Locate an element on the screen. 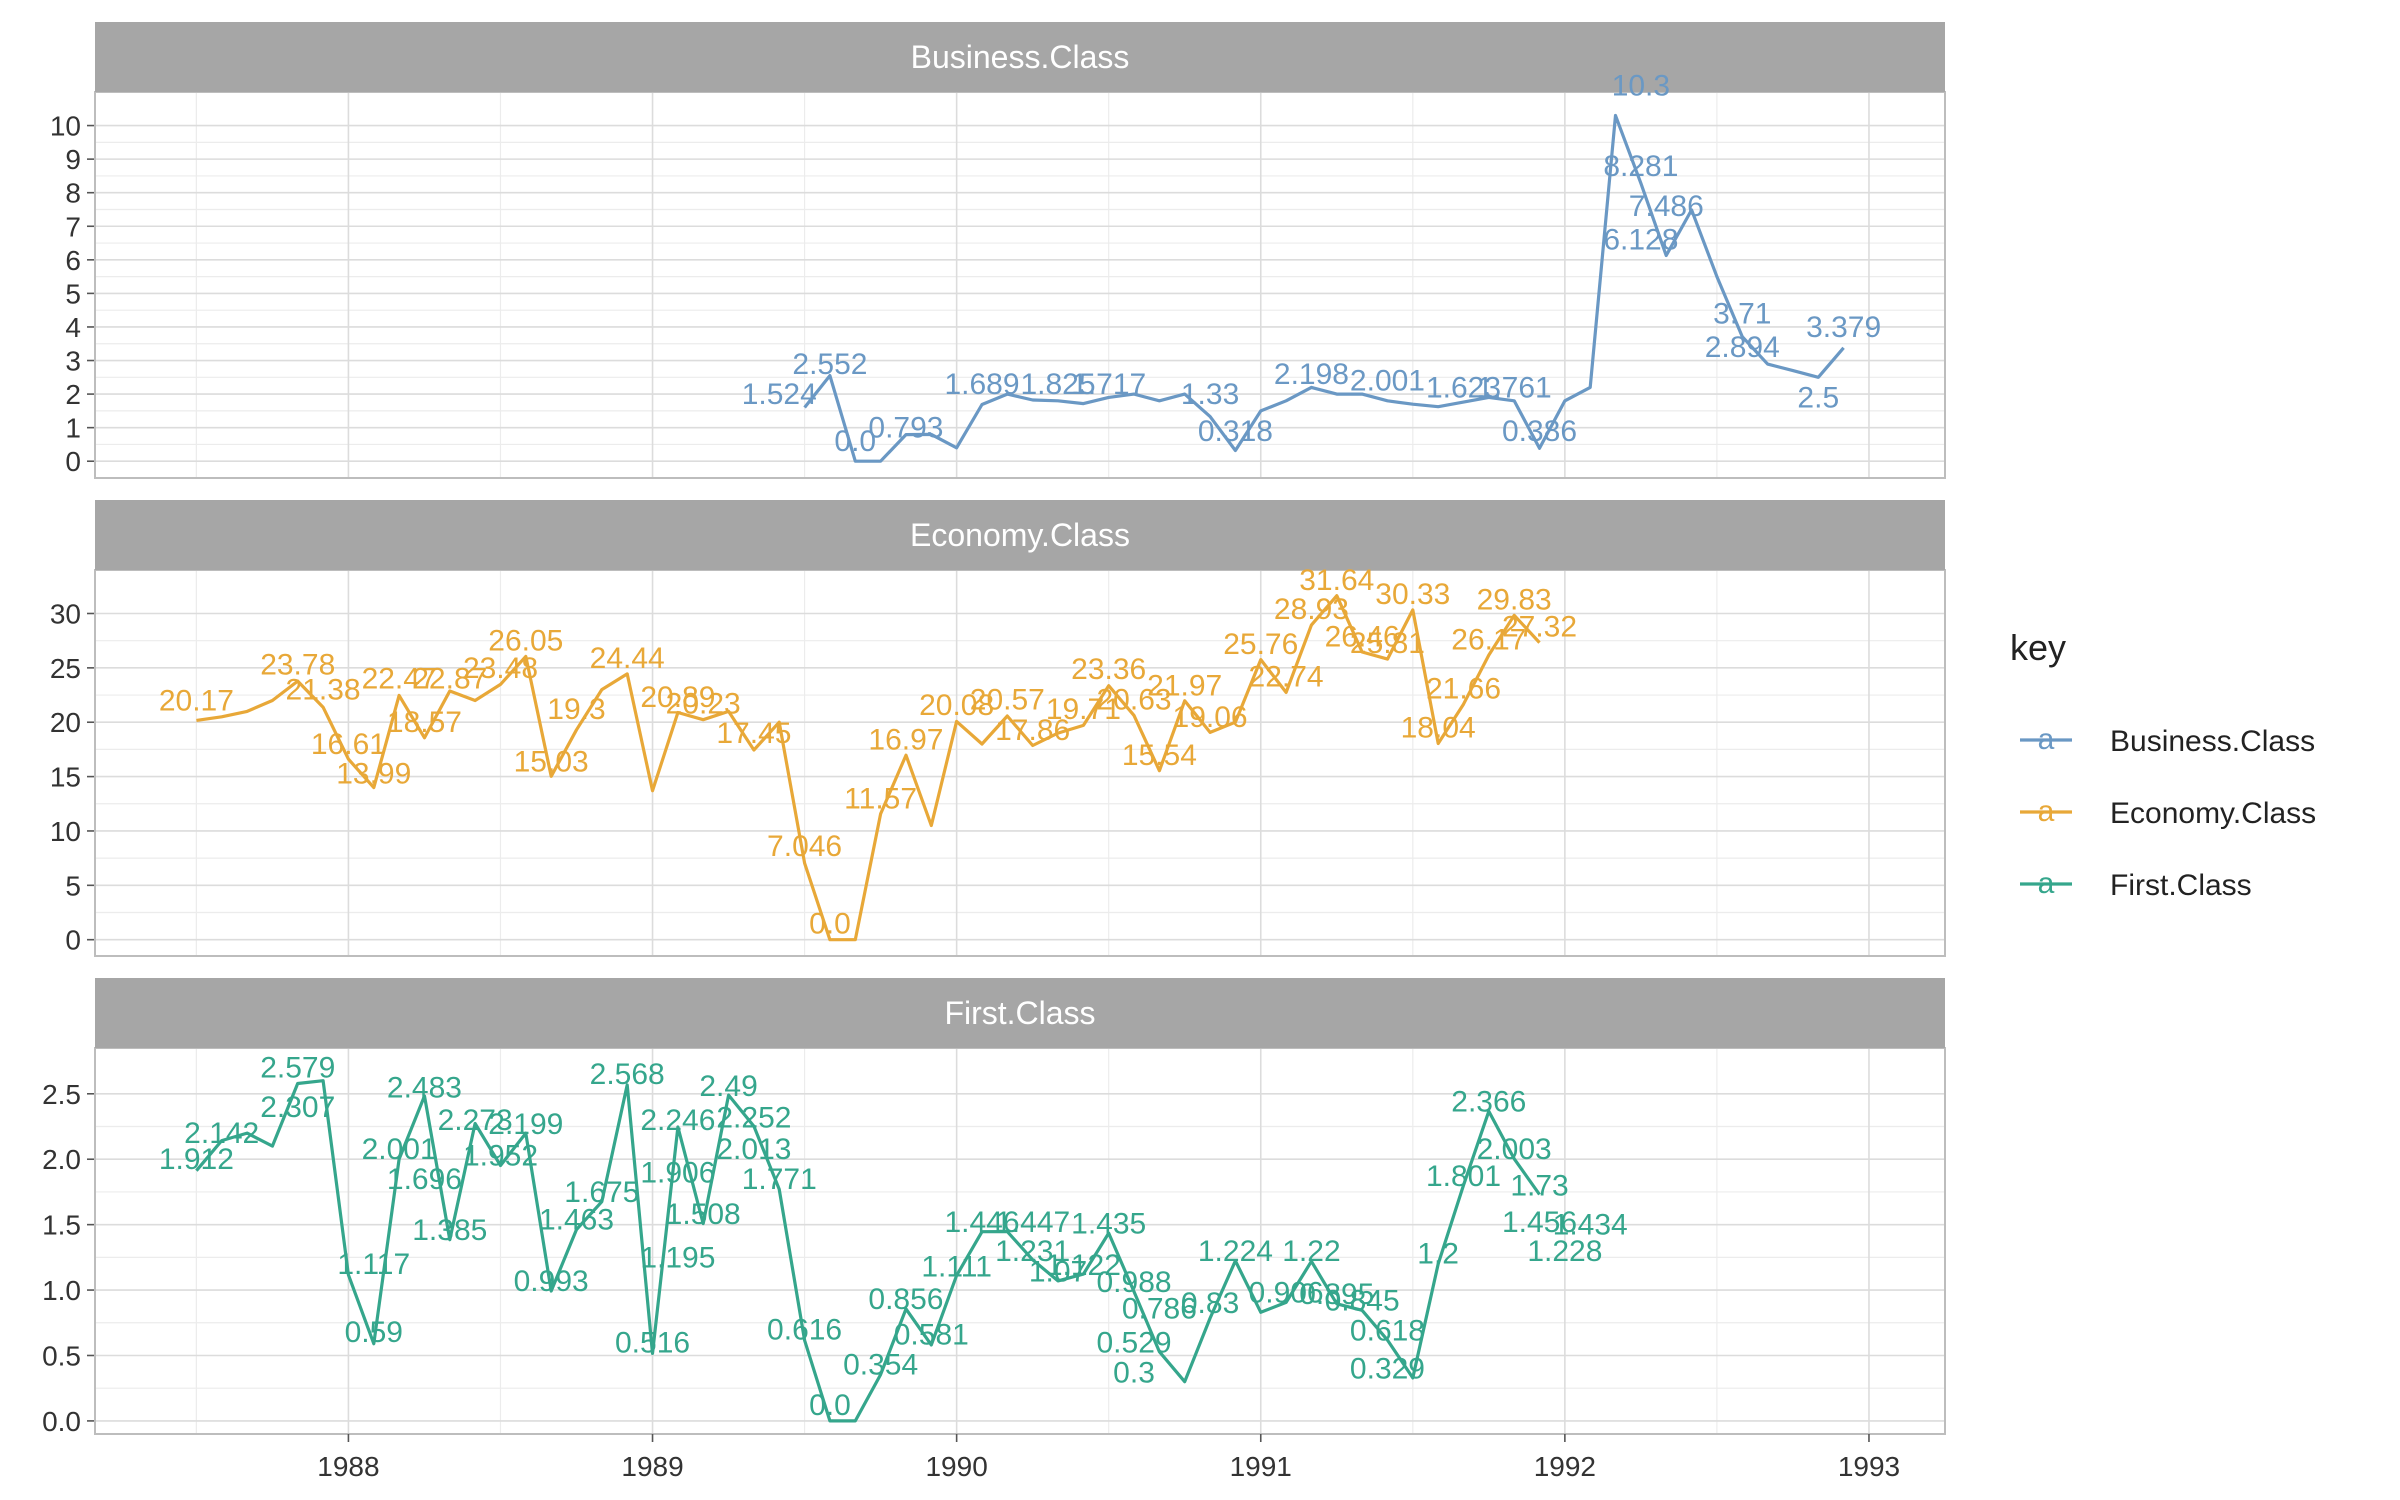 This screenshot has width=2400, height=1500. data-label: 26.05 is located at coordinates (525, 641).